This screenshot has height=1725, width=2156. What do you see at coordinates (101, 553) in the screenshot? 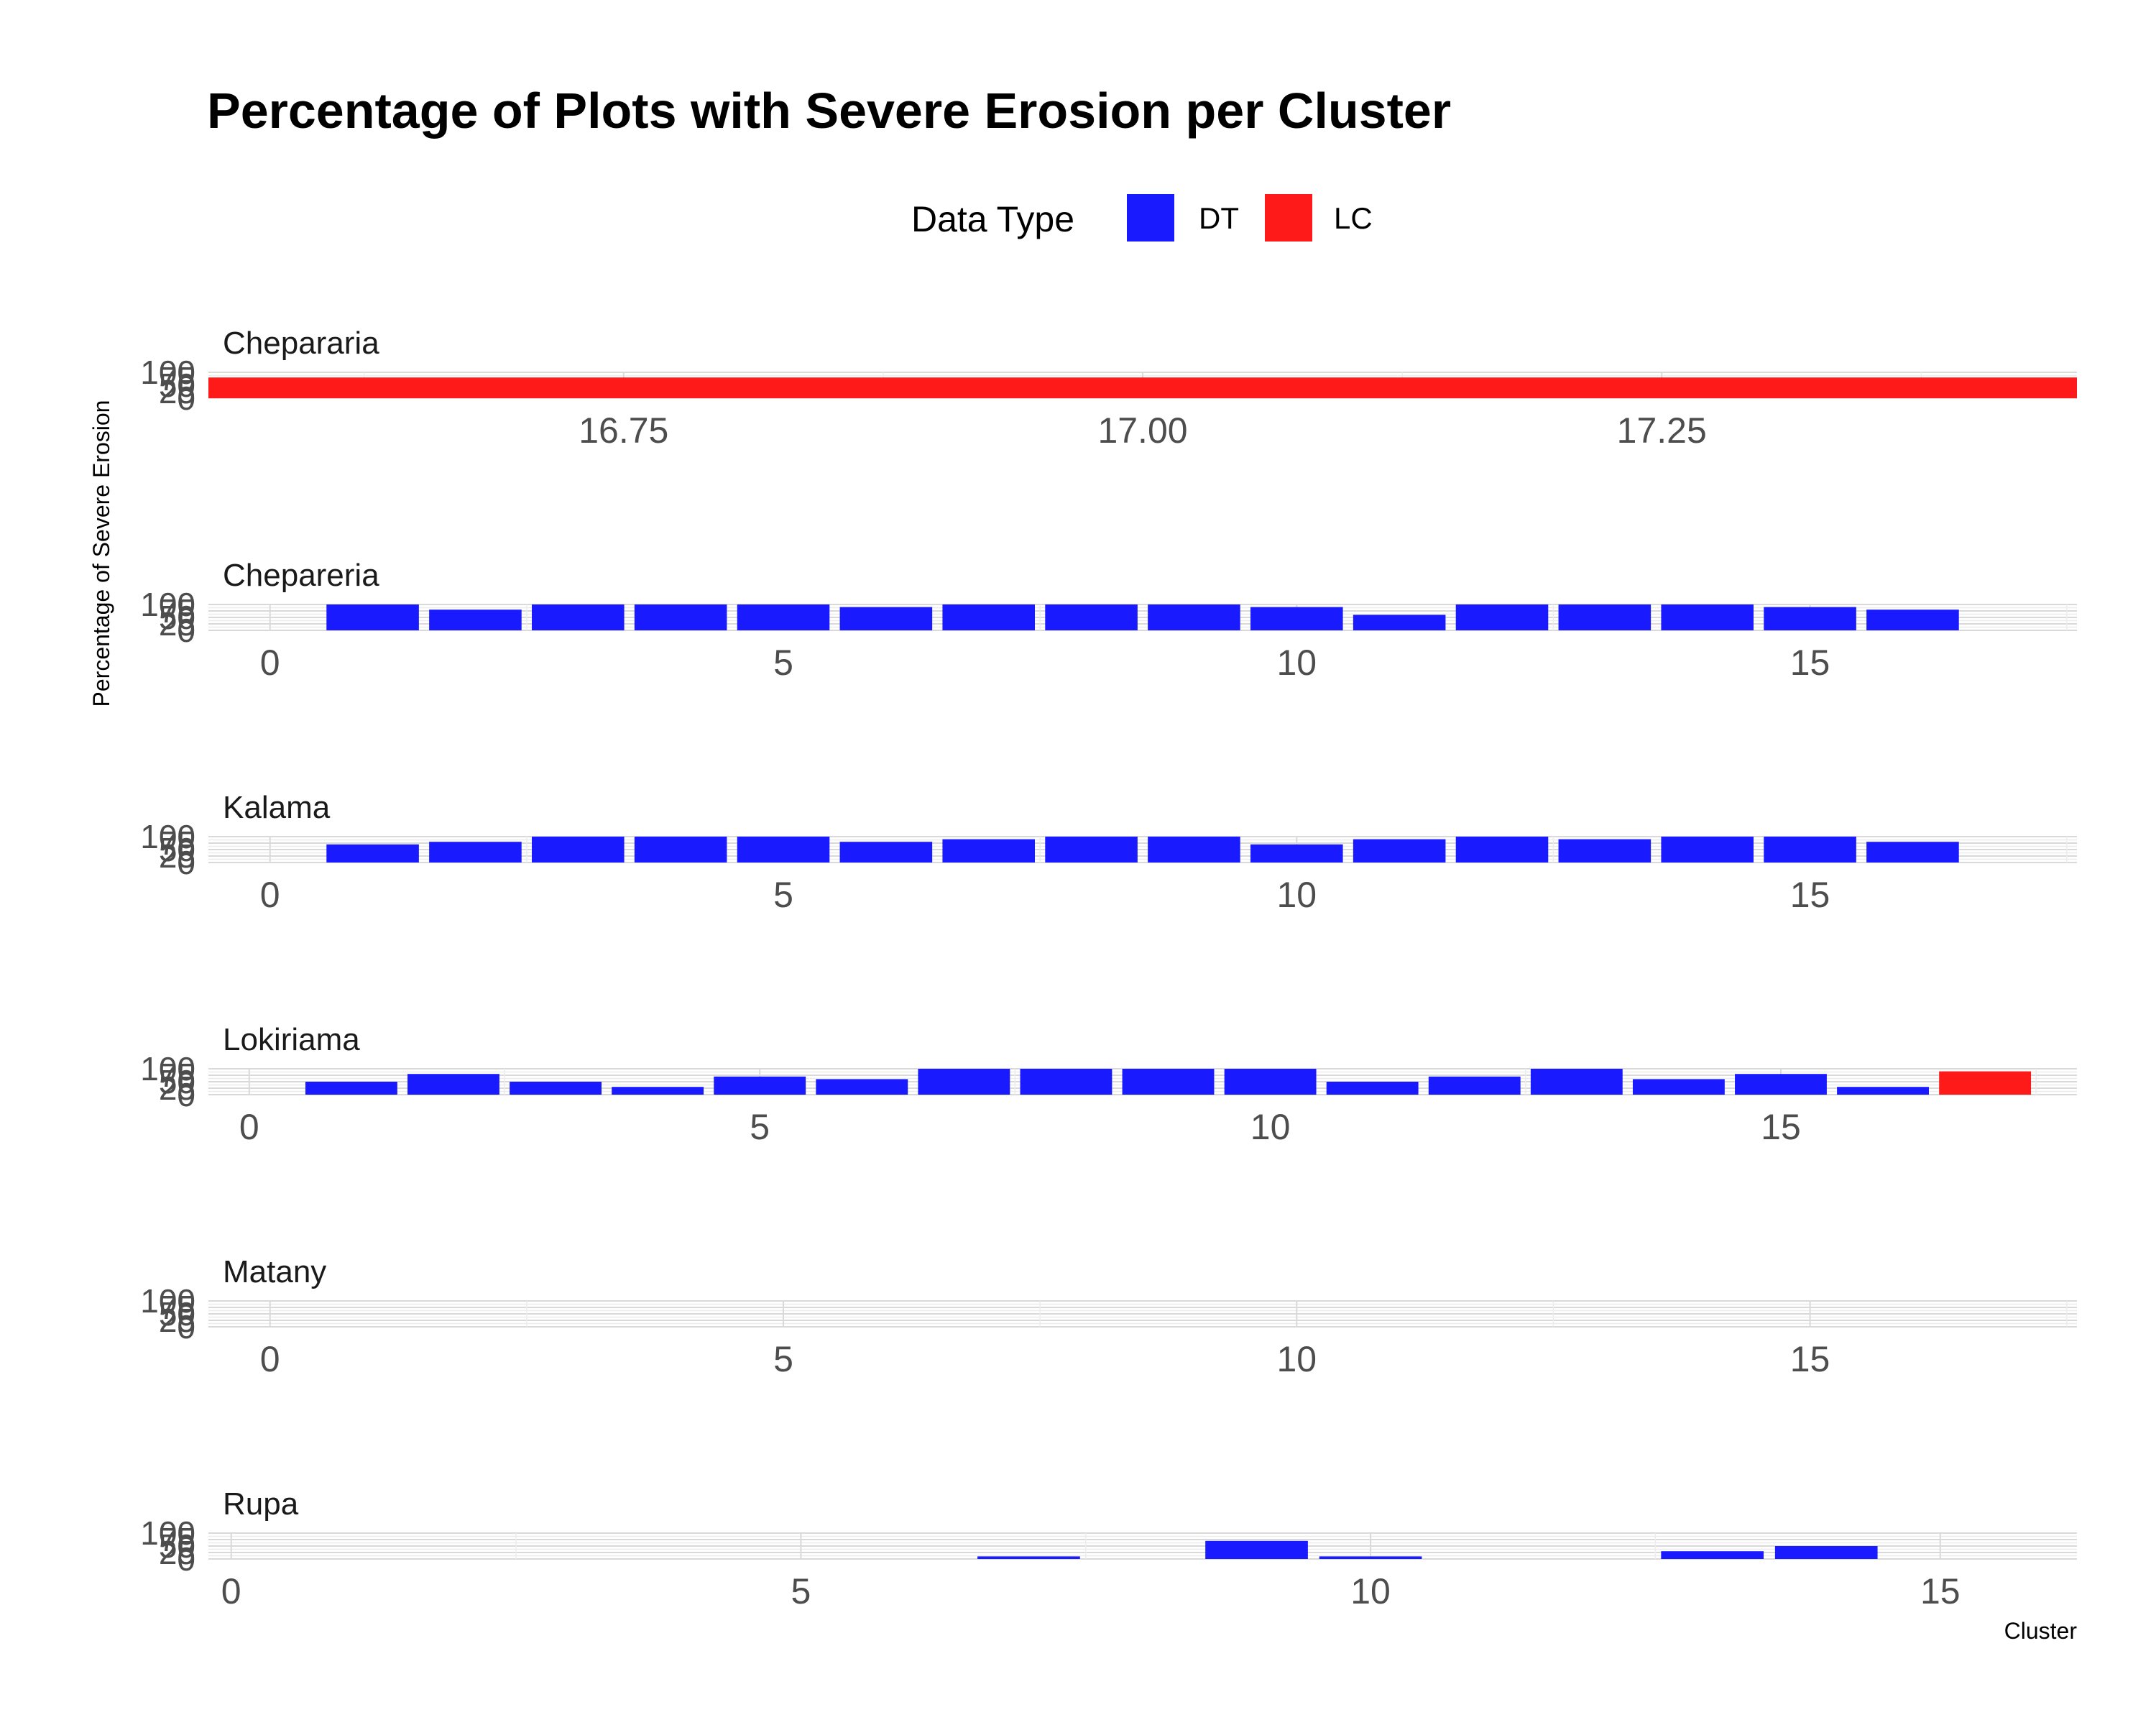
I see `y-axis-label: Percentage of Severe Erosion` at bounding box center [101, 553].